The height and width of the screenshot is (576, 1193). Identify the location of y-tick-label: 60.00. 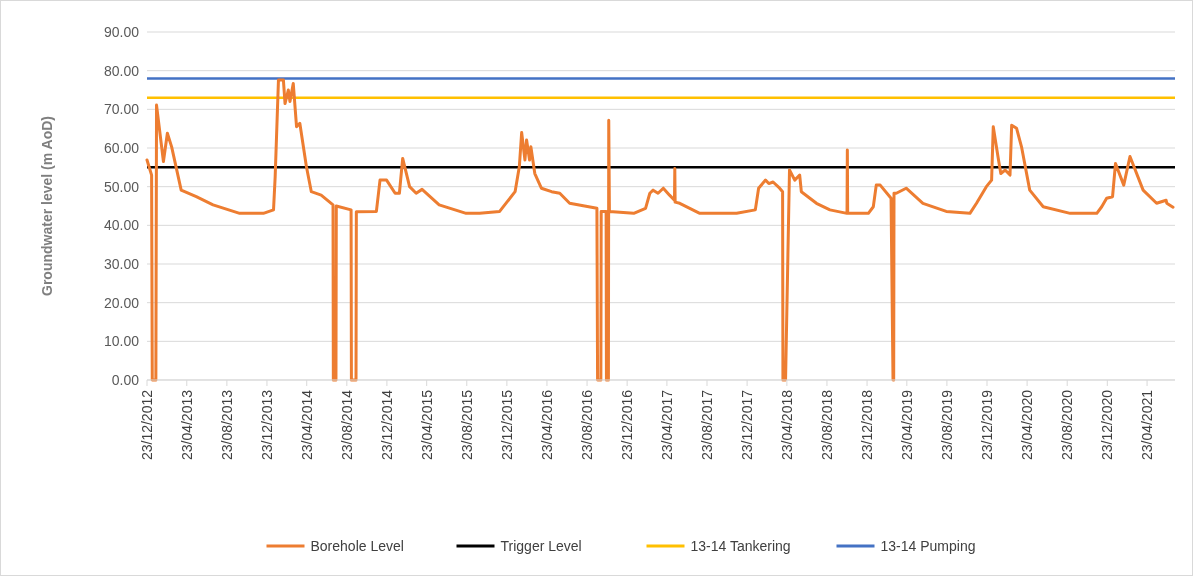
(121, 148).